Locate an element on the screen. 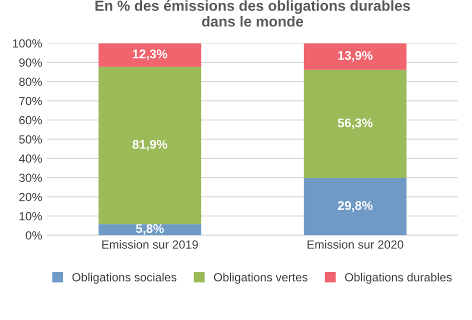 Image resolution: width=472 pixels, height=320 pixels. legend-label: Obligations durables is located at coordinates (398, 278).